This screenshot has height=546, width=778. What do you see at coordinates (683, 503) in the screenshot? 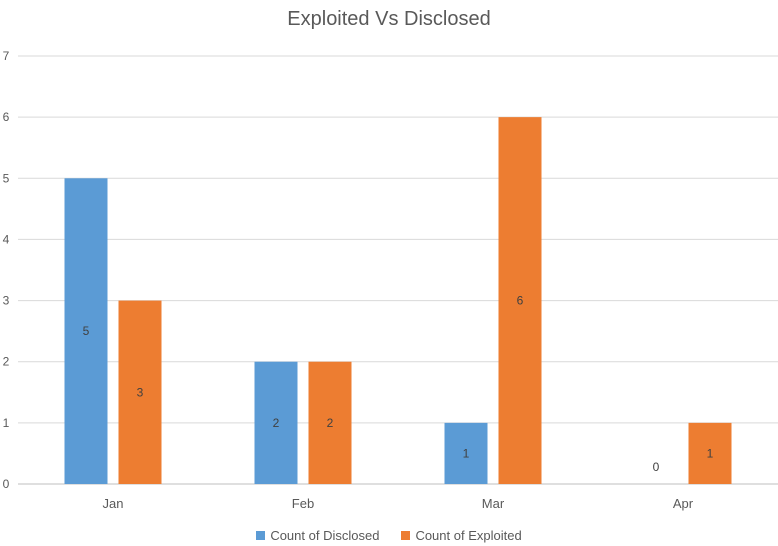
I see `x-tick-label: Apr` at bounding box center [683, 503].